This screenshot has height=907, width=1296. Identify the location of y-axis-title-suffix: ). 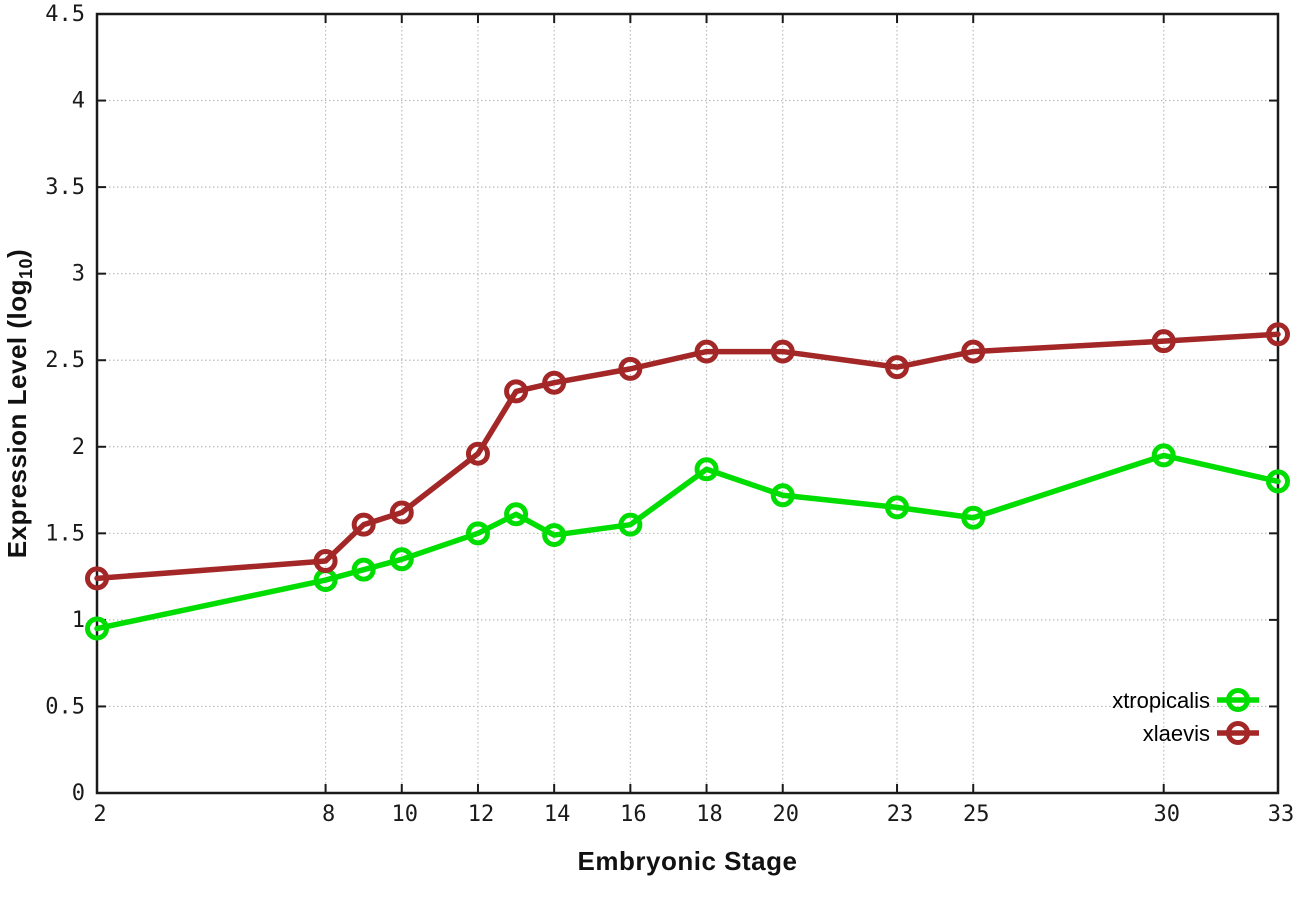
(17, 253).